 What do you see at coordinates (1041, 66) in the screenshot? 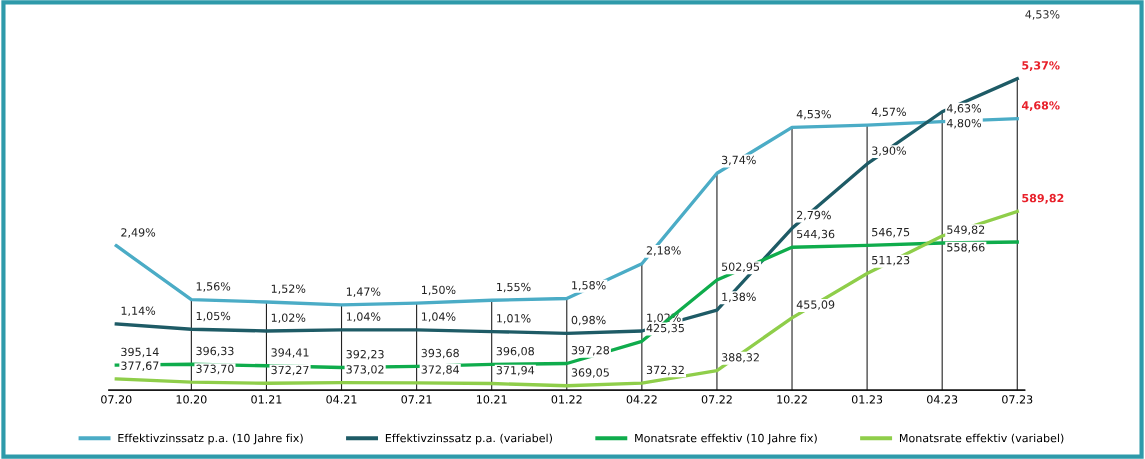
I see `data-label: 5,37%` at bounding box center [1041, 66].